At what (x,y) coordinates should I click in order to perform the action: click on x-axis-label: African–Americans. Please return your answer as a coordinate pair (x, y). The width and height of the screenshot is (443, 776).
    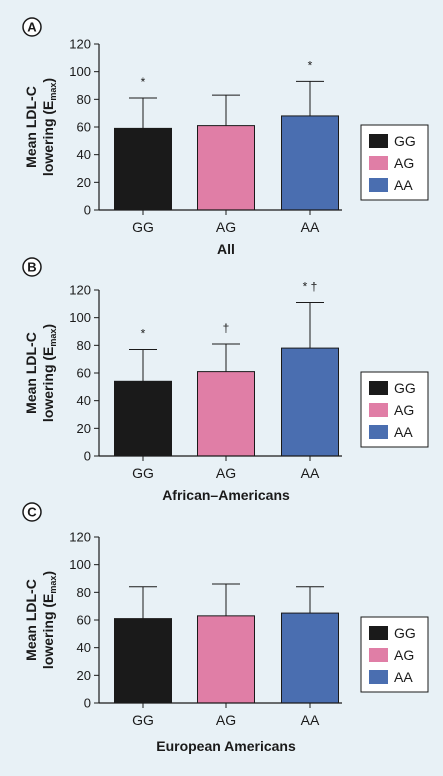
    Looking at the image, I should click on (226, 495).